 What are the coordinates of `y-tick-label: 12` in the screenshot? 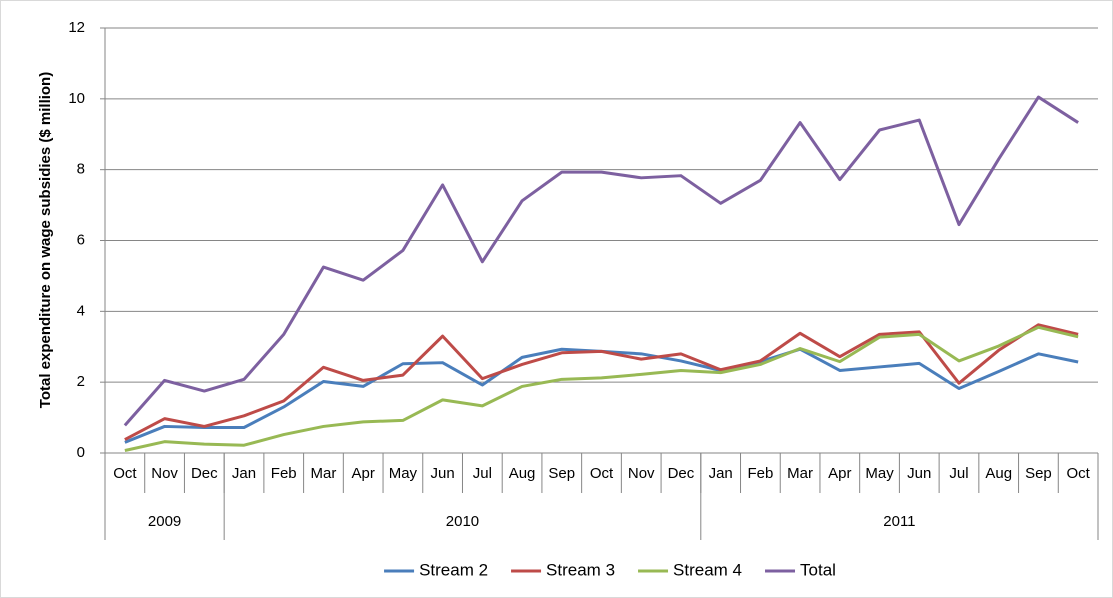 It's located at (76, 27).